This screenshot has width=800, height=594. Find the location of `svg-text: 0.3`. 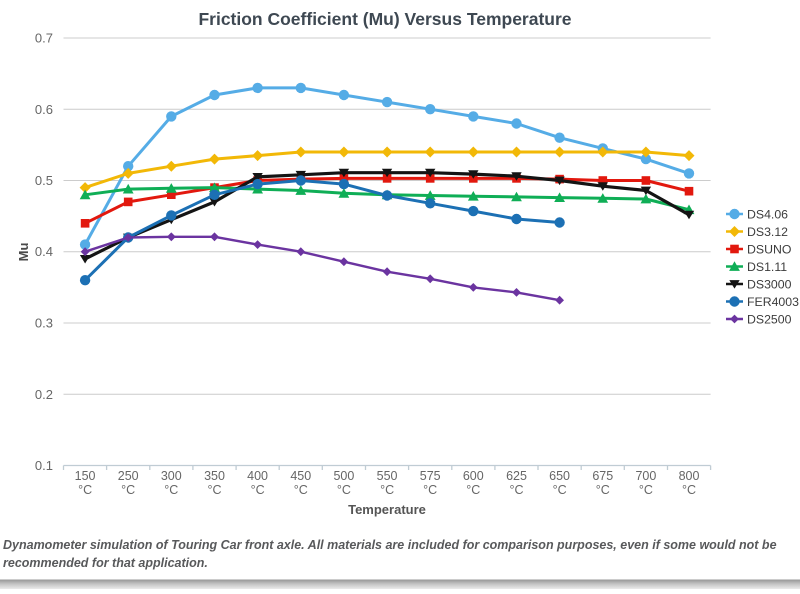

svg-text: 0.3 is located at coordinates (44, 323).